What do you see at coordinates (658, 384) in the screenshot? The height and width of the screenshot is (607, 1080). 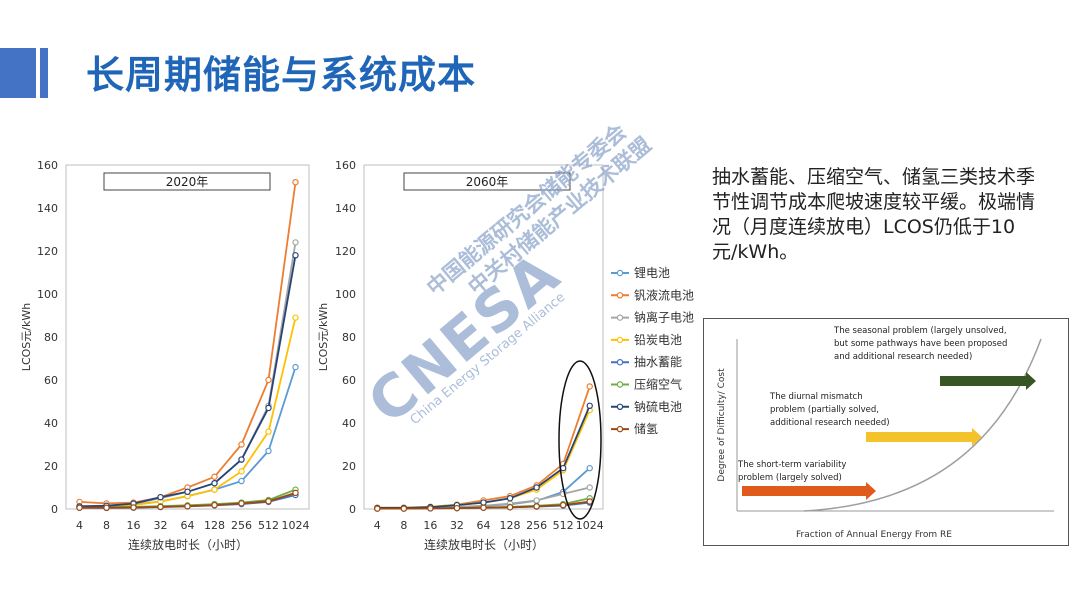 I see `legend-label: 压缩空气` at bounding box center [658, 384].